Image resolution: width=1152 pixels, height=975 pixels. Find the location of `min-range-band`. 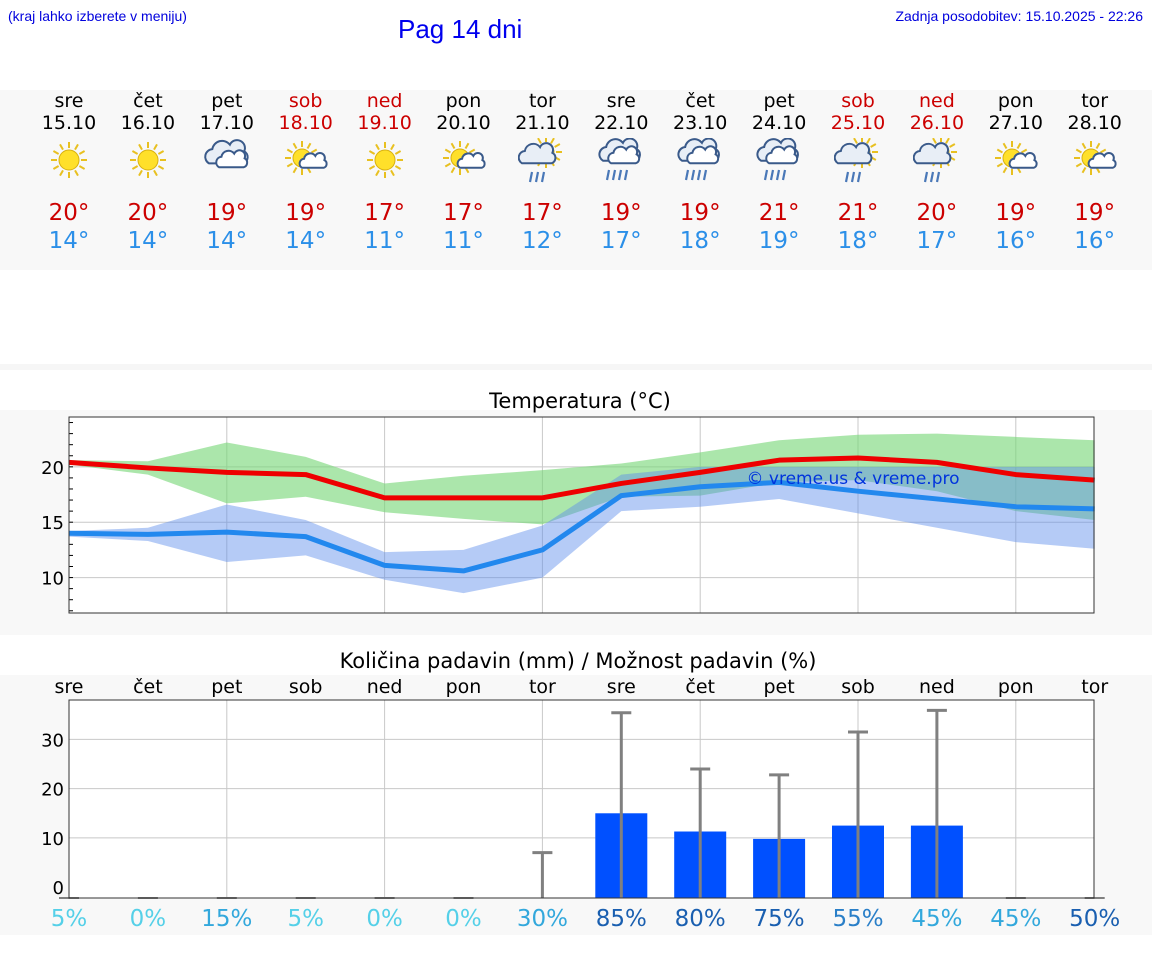

min-range-band is located at coordinates (582, 530).